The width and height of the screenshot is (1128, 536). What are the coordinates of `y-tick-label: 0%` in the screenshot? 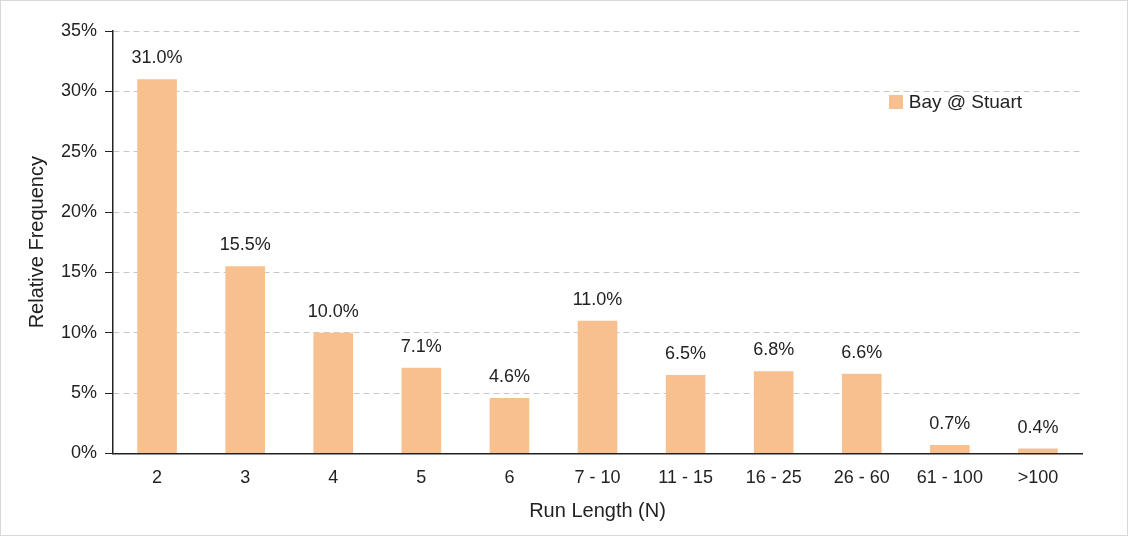 It's located at (84, 452).